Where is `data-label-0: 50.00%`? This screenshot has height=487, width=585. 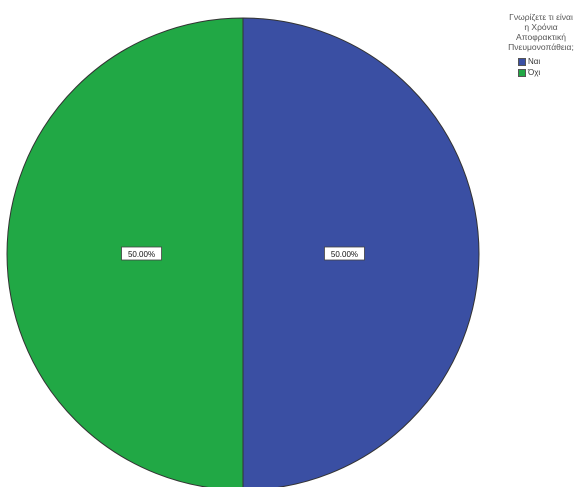 data-label-0: 50.00% is located at coordinates (344, 253).